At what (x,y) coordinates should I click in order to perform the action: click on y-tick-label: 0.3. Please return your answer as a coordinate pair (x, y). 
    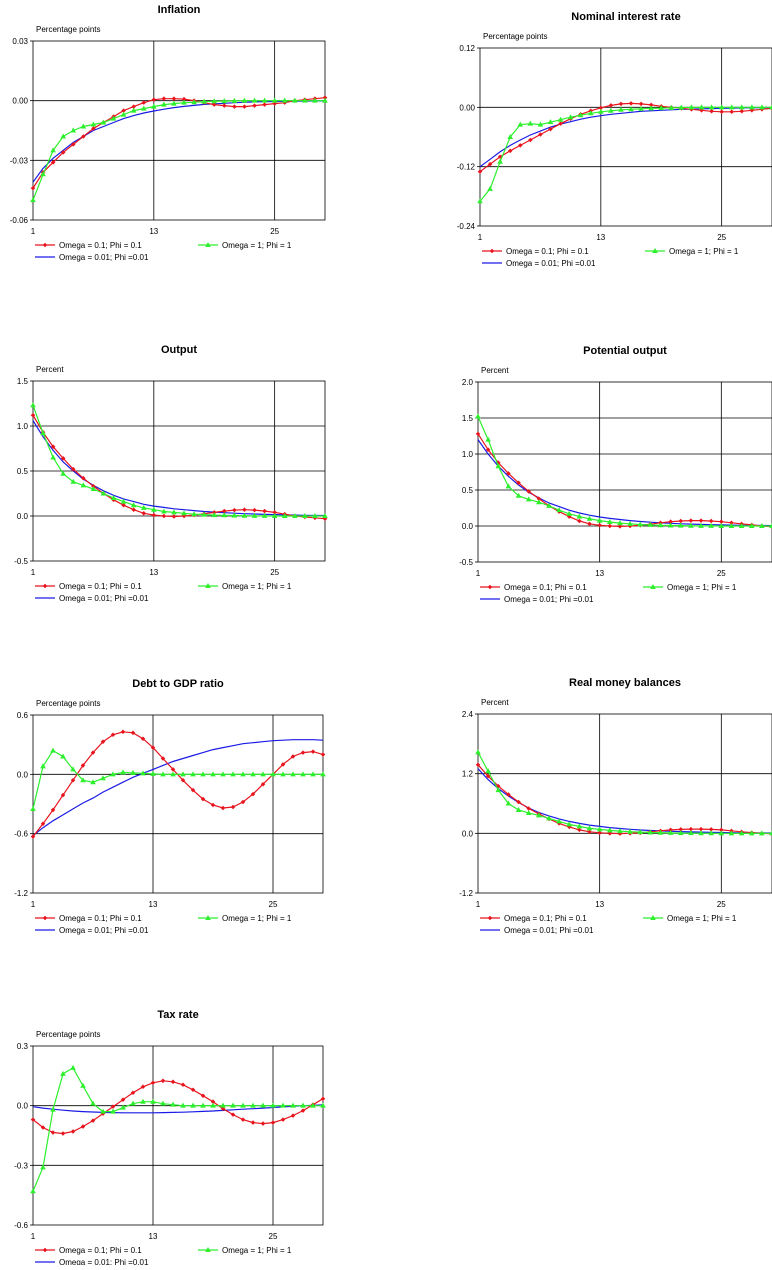
    Looking at the image, I should click on (23, 1046).